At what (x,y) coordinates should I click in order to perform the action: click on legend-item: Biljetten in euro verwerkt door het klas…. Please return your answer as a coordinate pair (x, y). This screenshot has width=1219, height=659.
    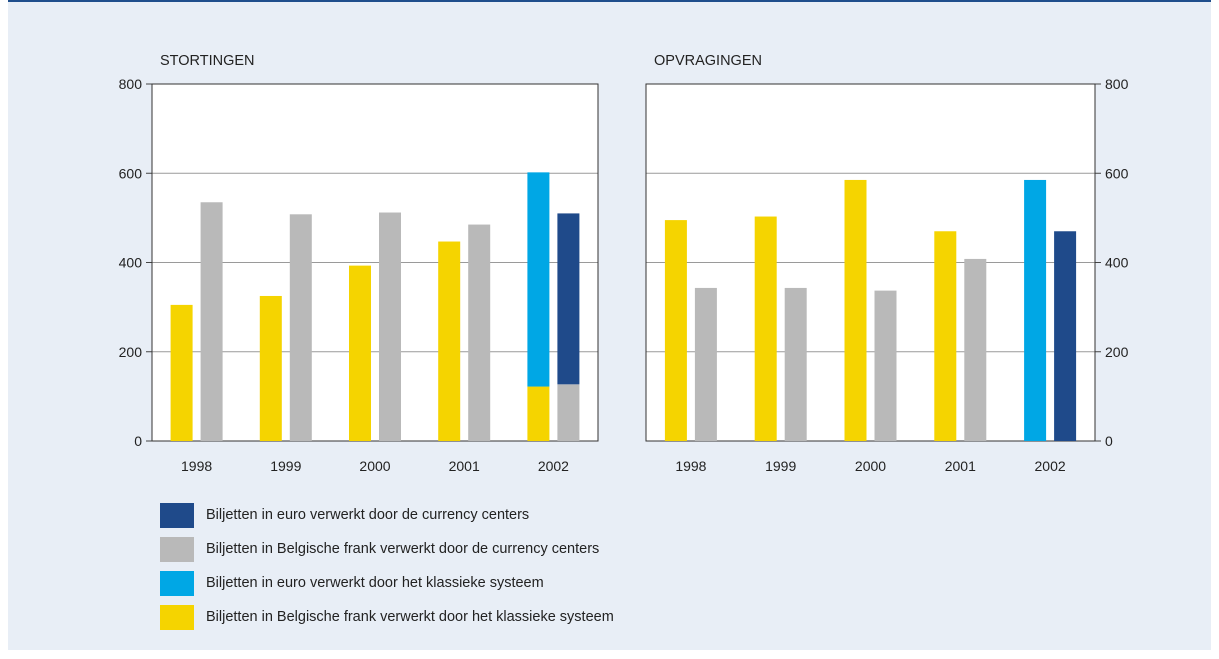
    Looking at the image, I should click on (510, 583).